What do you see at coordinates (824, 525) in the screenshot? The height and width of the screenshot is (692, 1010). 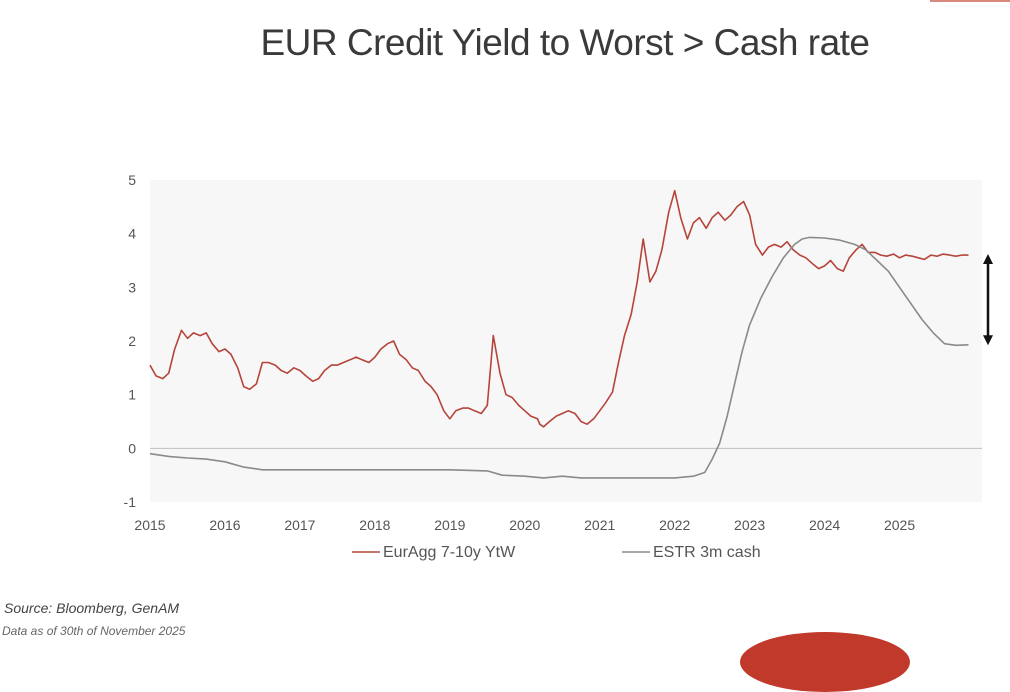 I see `x-tick-label: 2024` at bounding box center [824, 525].